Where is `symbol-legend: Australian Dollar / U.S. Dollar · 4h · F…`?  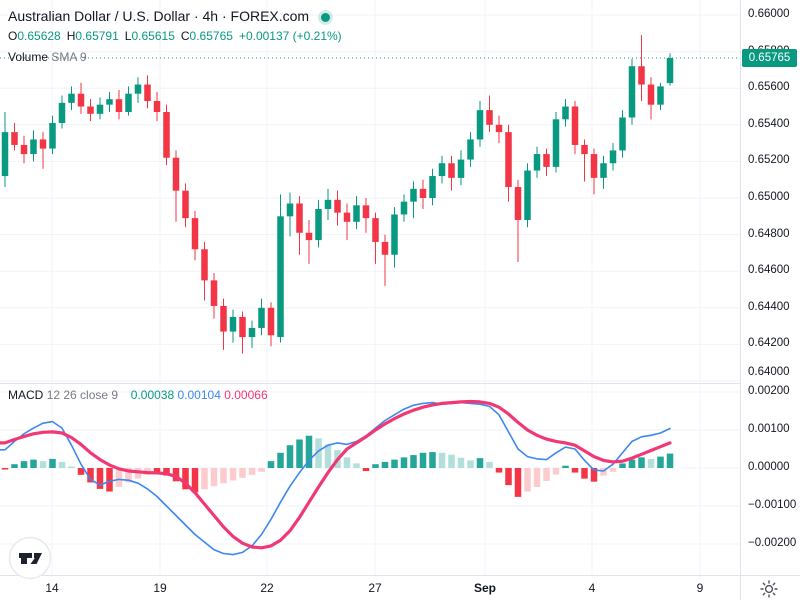 symbol-legend: Australian Dollar / U.S. Dollar · 4h · F… is located at coordinates (169, 16).